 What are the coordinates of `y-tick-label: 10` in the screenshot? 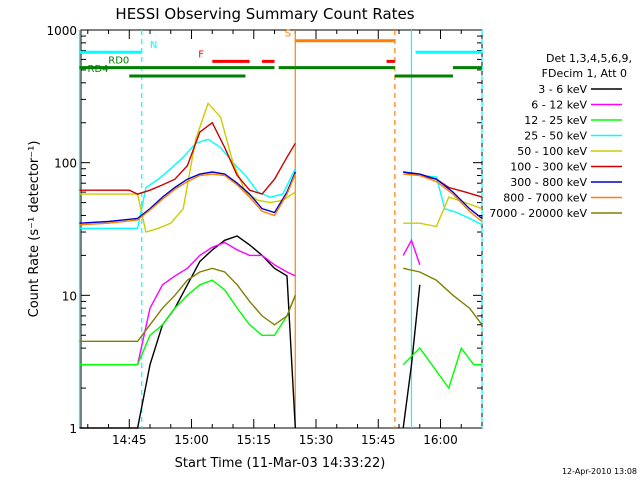 It's located at (69, 296).